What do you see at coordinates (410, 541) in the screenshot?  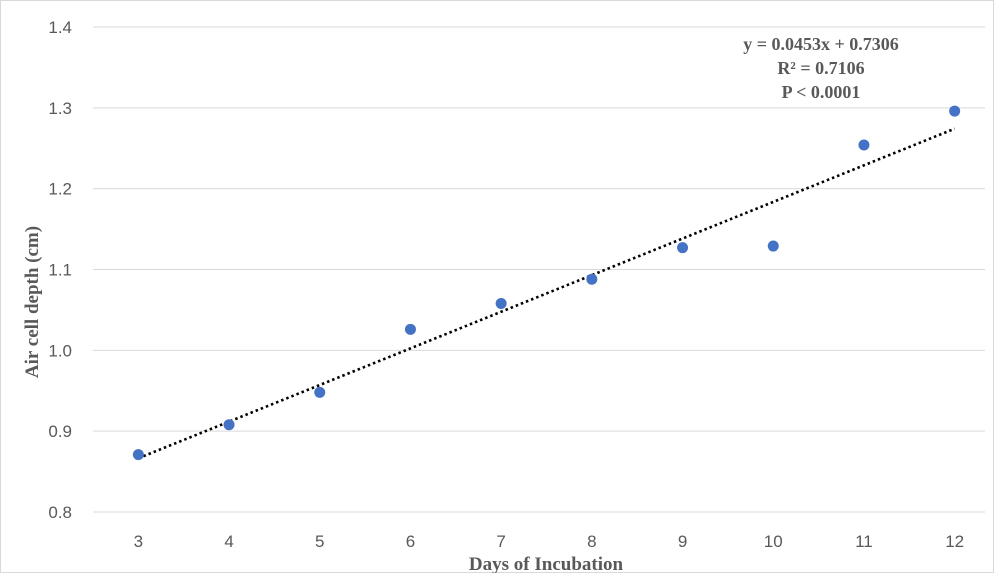 I see `x-tick-label: 6` at bounding box center [410, 541].